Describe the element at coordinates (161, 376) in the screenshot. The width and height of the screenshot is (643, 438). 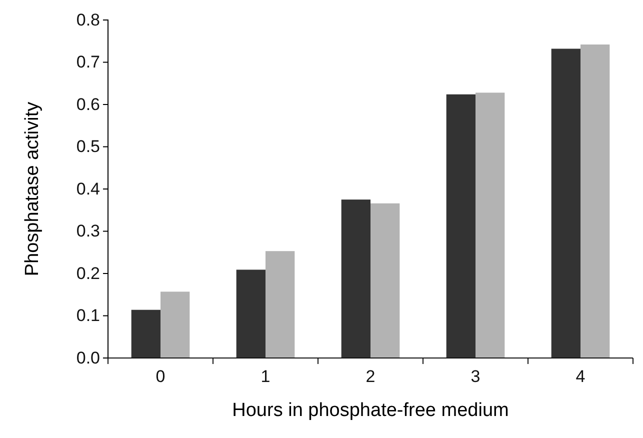
I see `x-tick-label: 0` at that location.